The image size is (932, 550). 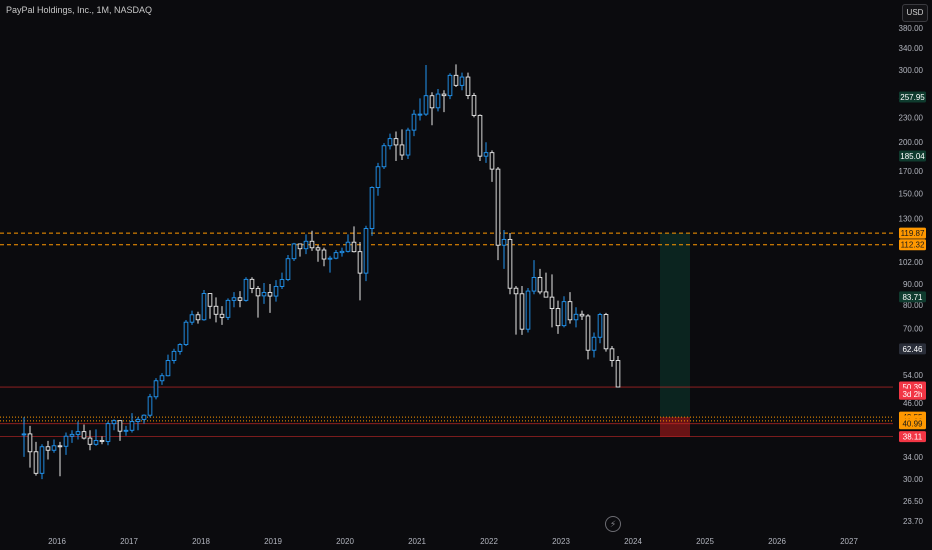 I want to click on price-label: 112.32, so click(x=912, y=245).